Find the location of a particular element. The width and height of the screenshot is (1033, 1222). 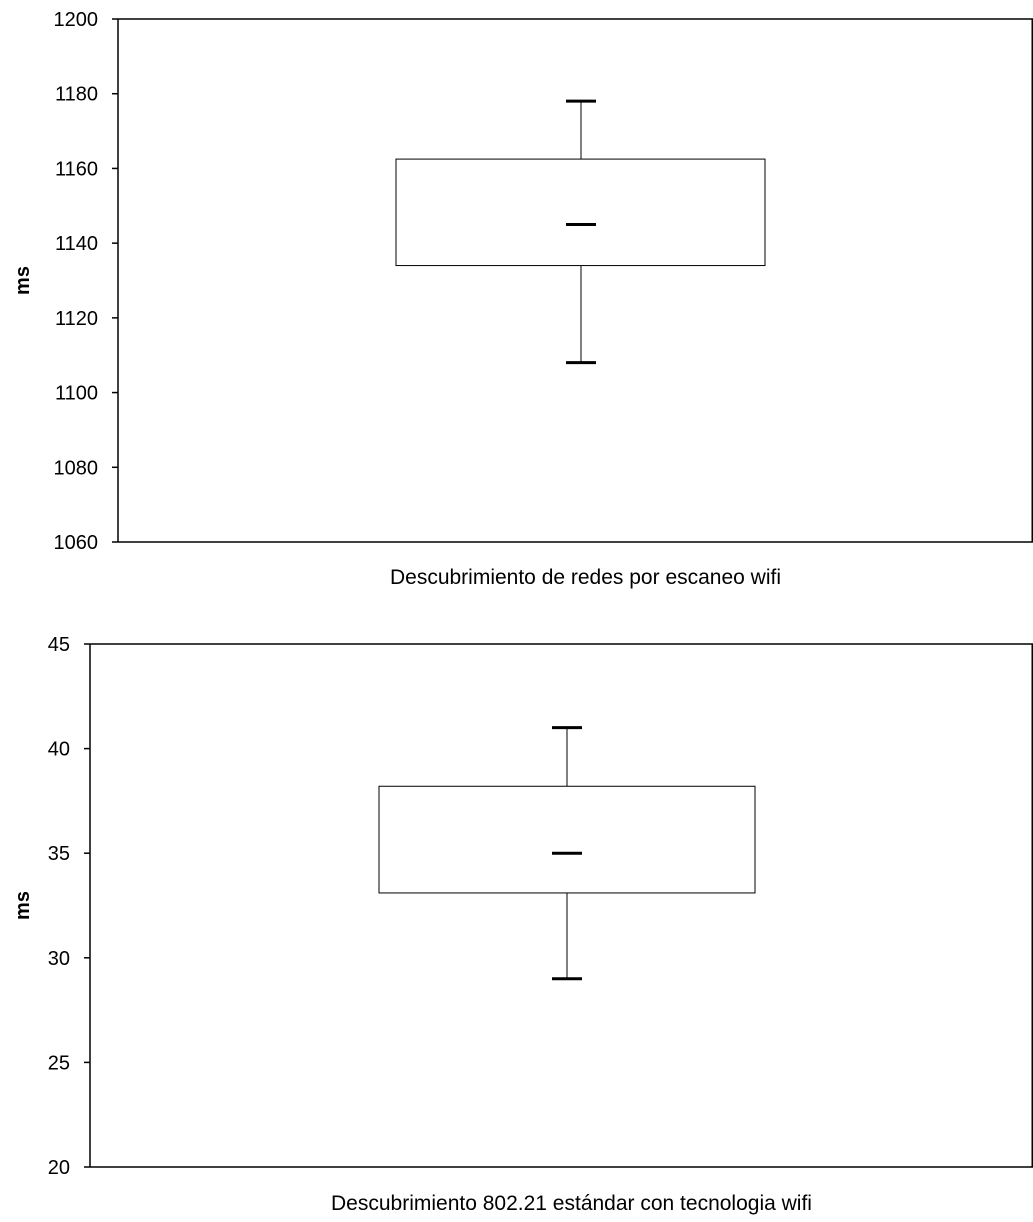

x-axis-title-1: Descubrimiento de redes por escaneo wifi is located at coordinates (585, 577).